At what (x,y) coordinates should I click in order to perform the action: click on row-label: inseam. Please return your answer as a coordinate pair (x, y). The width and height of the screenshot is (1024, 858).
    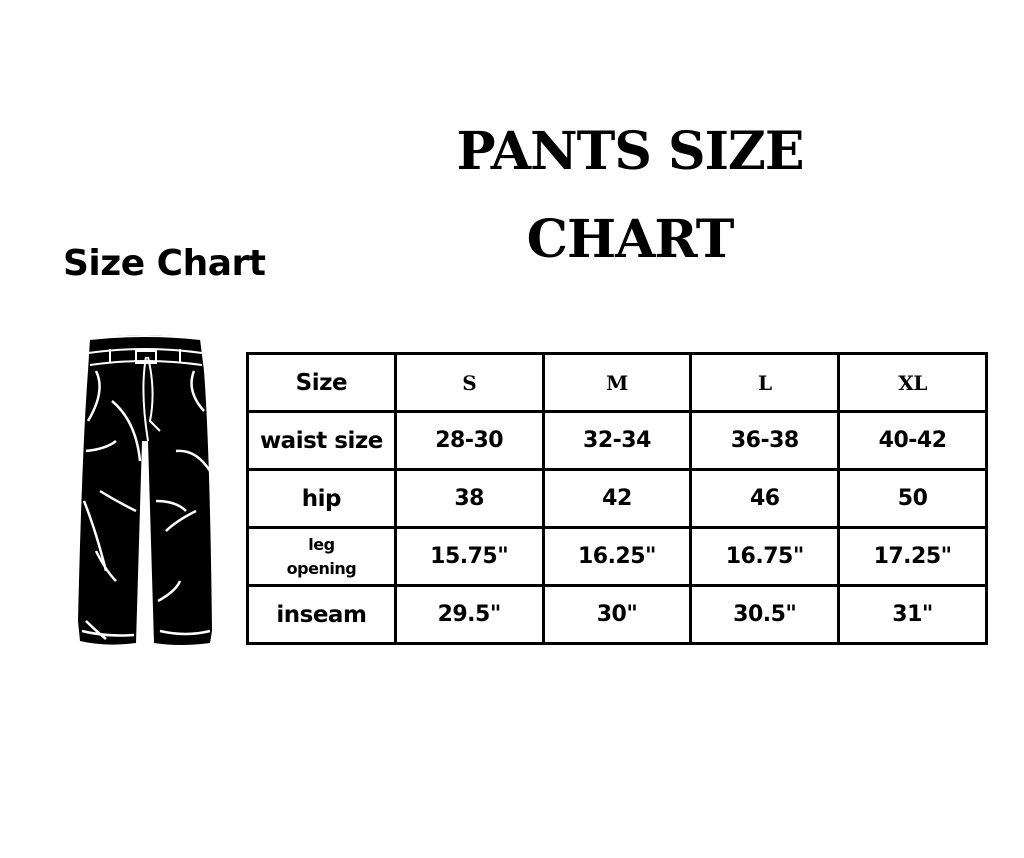
    Looking at the image, I should click on (321, 614).